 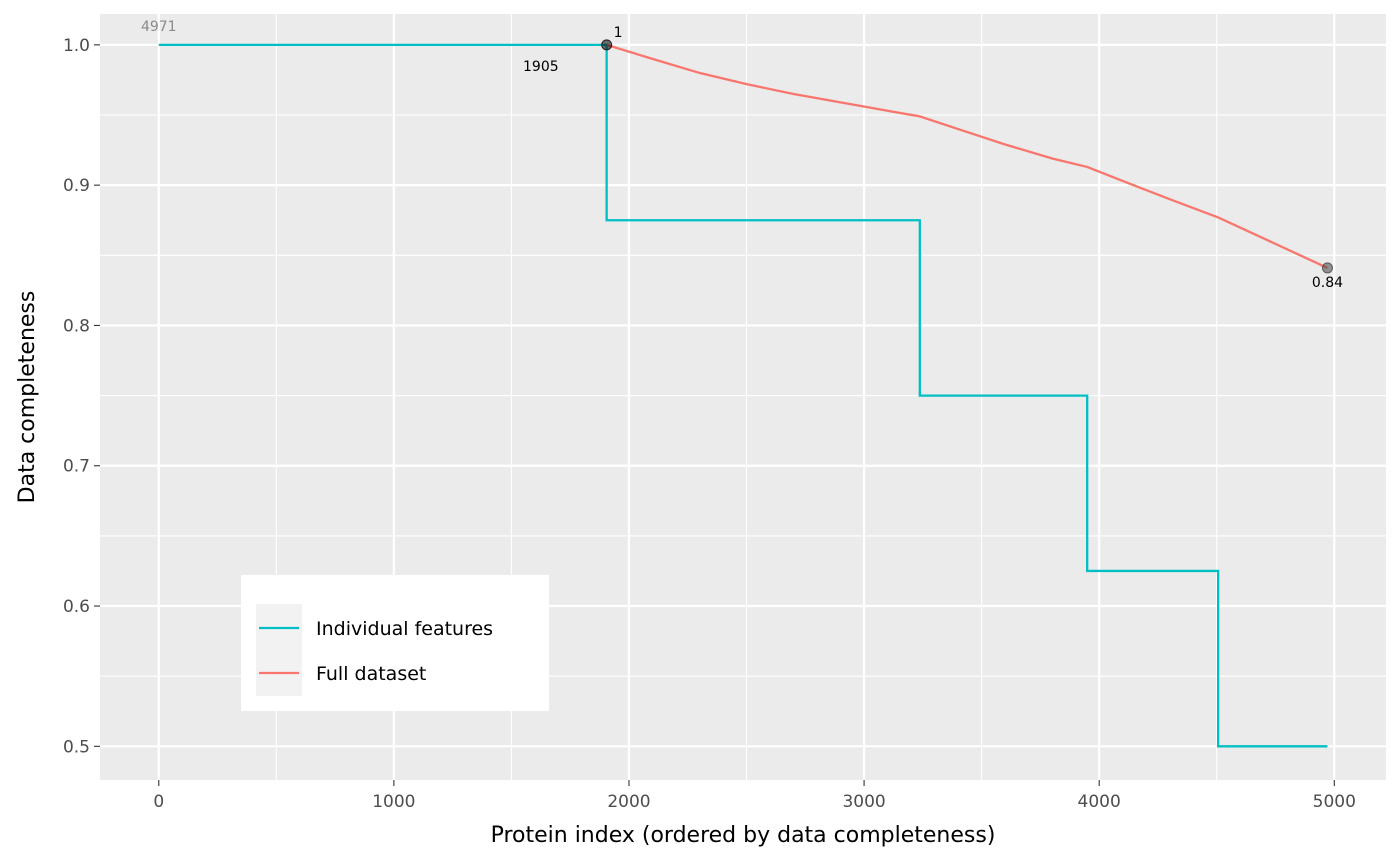 I want to click on legend-label-individual-features: Individual features, so click(x=404, y=629).